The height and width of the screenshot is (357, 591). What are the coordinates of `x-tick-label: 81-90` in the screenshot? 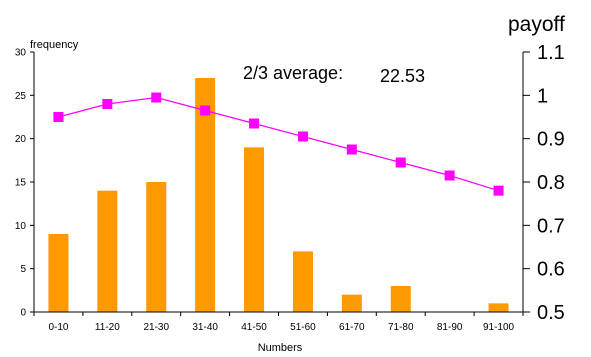 It's located at (450, 327).